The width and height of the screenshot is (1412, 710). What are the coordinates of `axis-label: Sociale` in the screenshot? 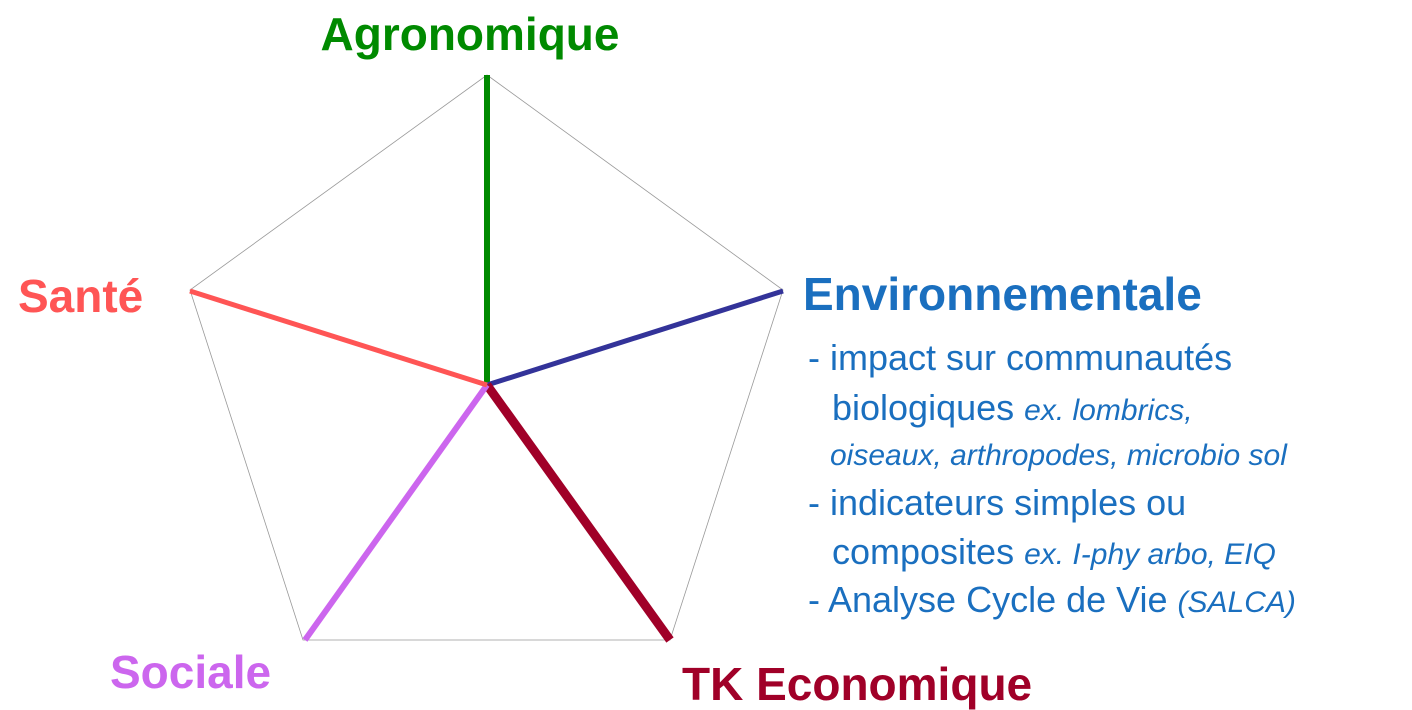 It's located at (190, 672).